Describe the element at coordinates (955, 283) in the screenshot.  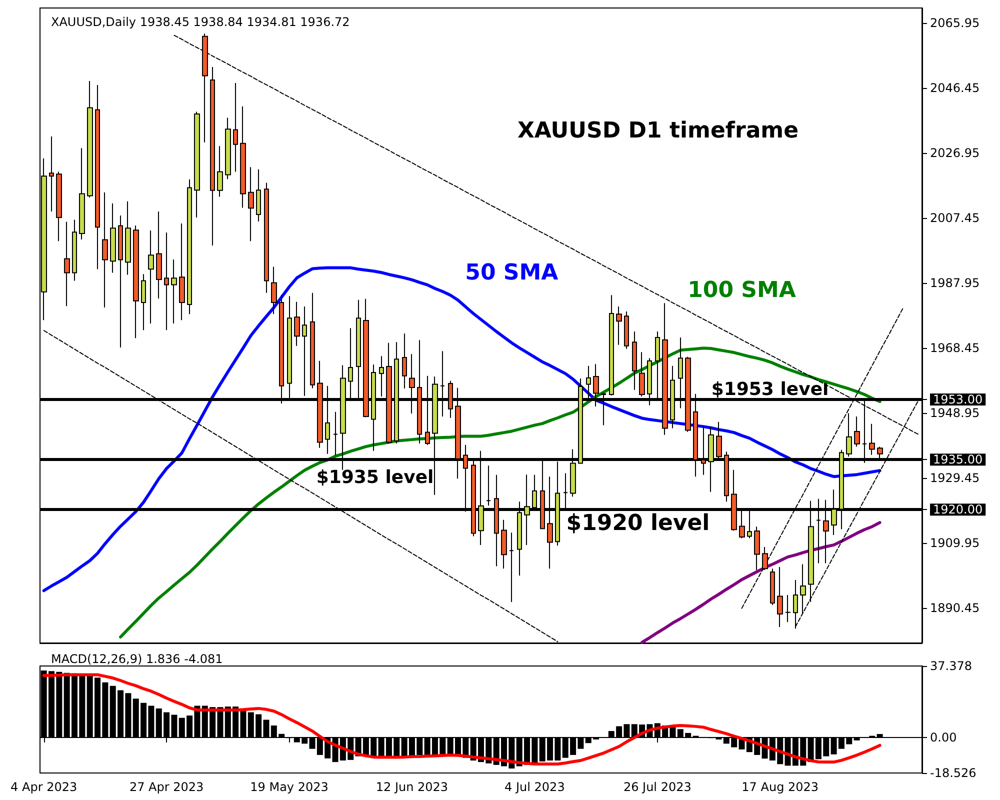
I see `y-tick-label: 1987.95` at that location.